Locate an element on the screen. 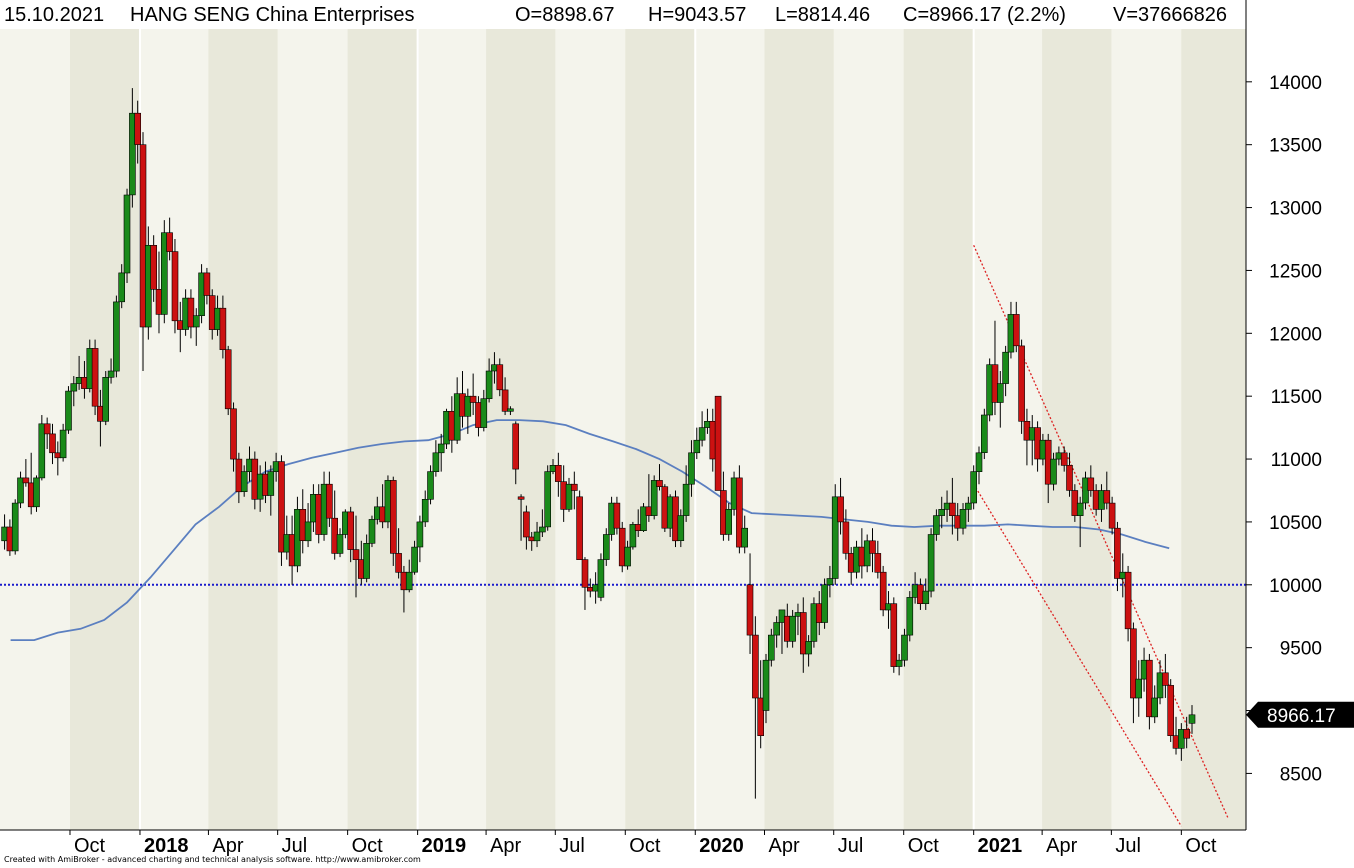 This screenshot has width=1354, height=868. y-tick-label: 9500 is located at coordinates (1301, 649).